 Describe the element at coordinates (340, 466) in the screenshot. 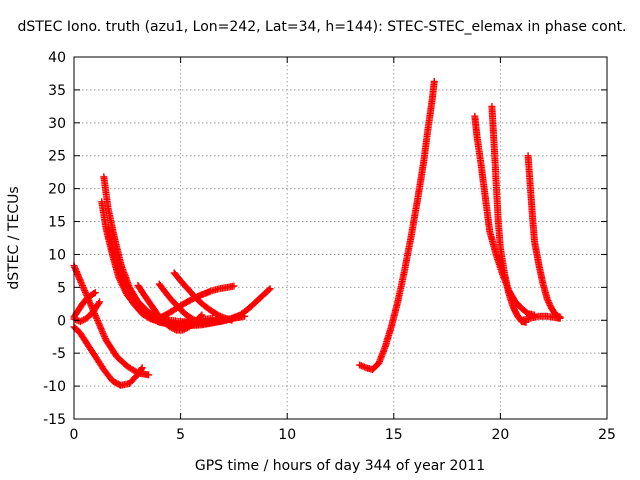

I see `x-axis-title: GPS time / hours of day 344 of year 2011` at that location.